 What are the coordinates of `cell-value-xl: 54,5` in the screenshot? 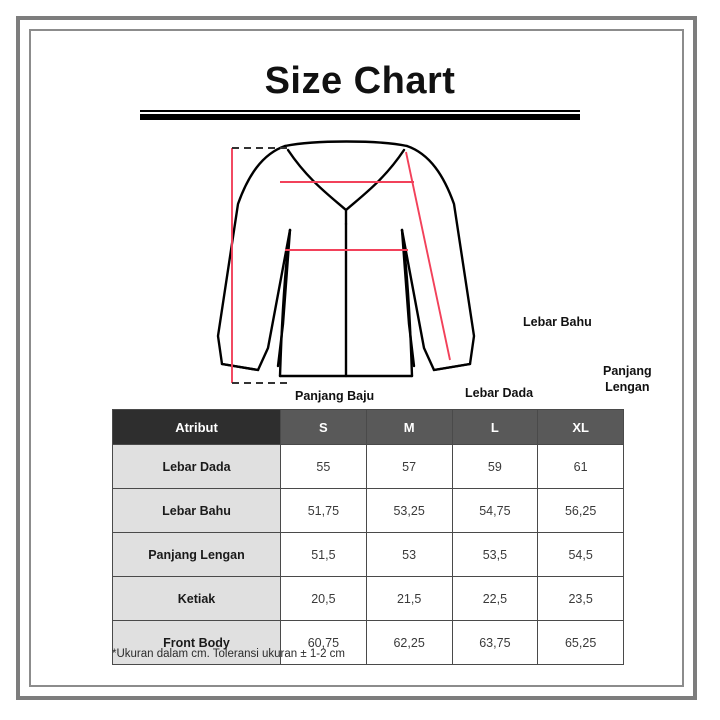 It's located at (580, 554).